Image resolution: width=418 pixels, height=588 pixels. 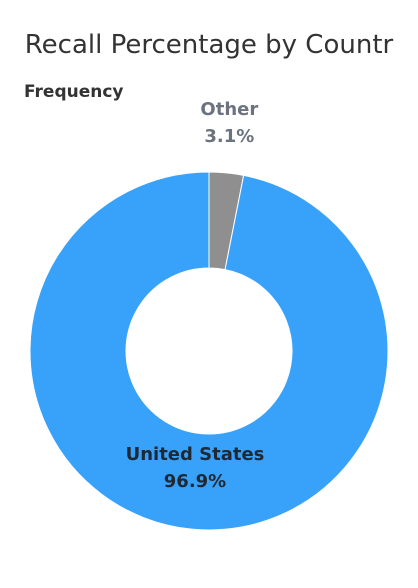 What do you see at coordinates (229, 109) in the screenshot?
I see `slice-label-other: Other` at bounding box center [229, 109].